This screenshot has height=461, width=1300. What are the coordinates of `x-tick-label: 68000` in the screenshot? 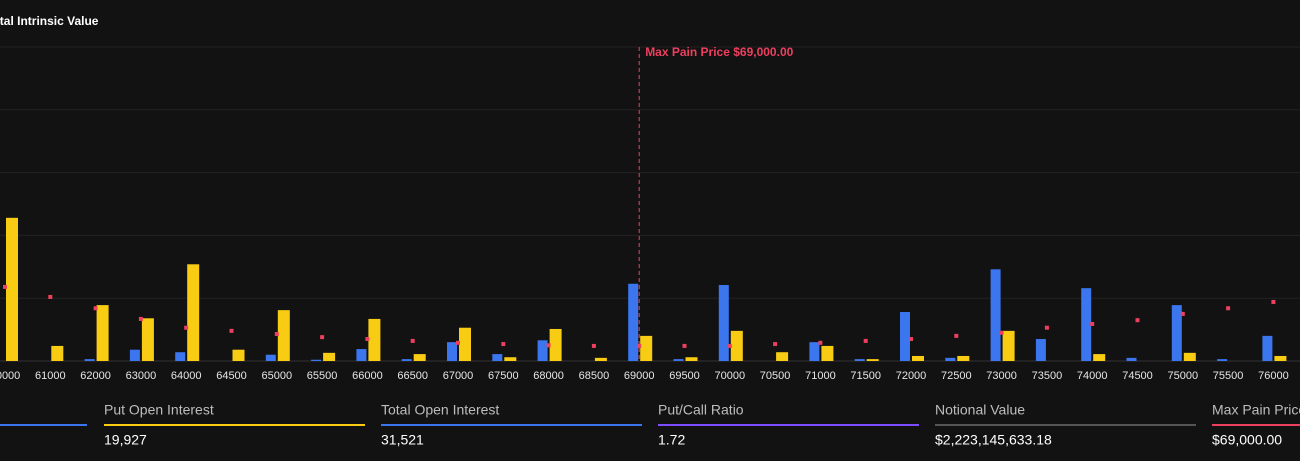 It's located at (548, 376).